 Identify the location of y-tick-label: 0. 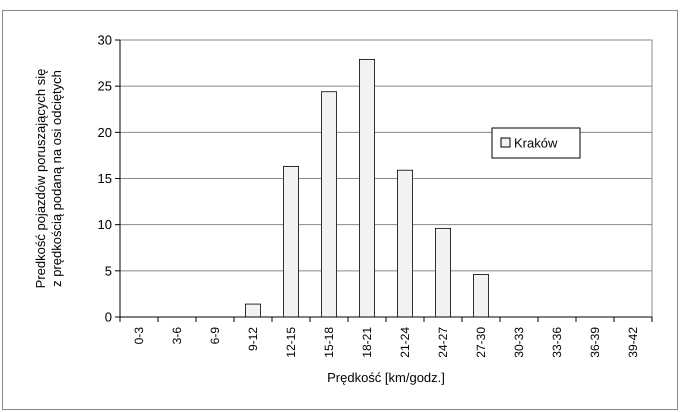
(108, 317).